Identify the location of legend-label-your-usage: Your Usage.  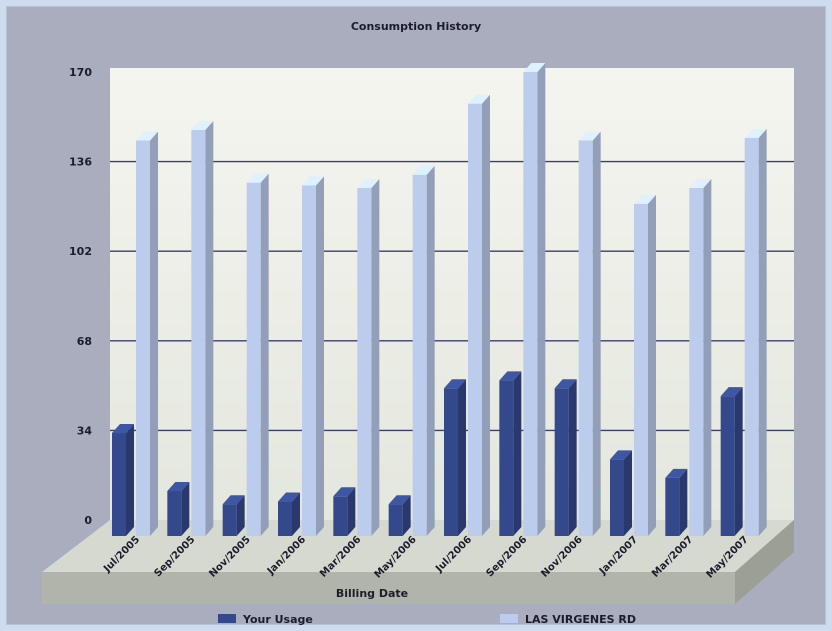
(277, 619).